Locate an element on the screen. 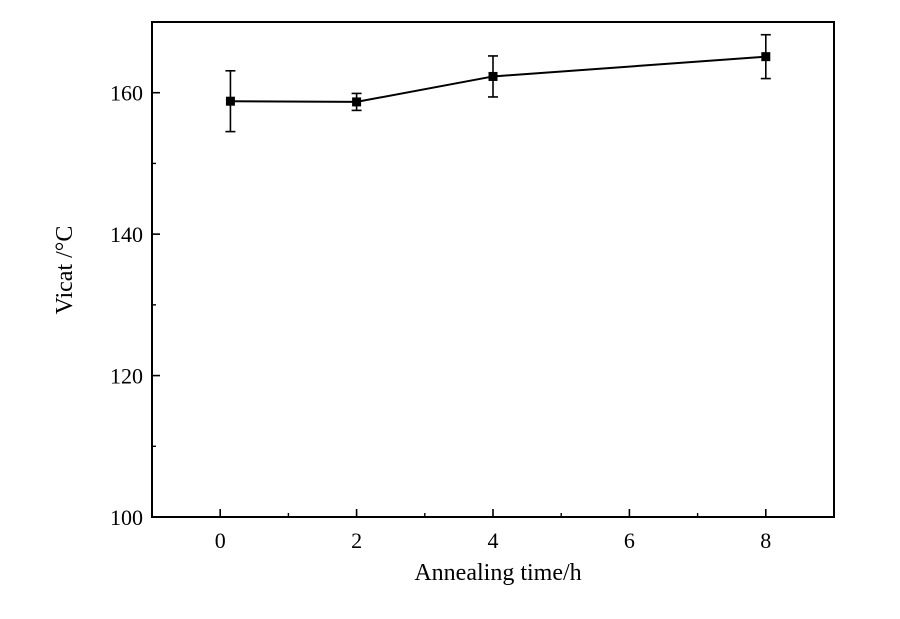 This screenshot has width=900, height=619. y-axis: 100 120 140 160 is located at coordinates (135, 305).